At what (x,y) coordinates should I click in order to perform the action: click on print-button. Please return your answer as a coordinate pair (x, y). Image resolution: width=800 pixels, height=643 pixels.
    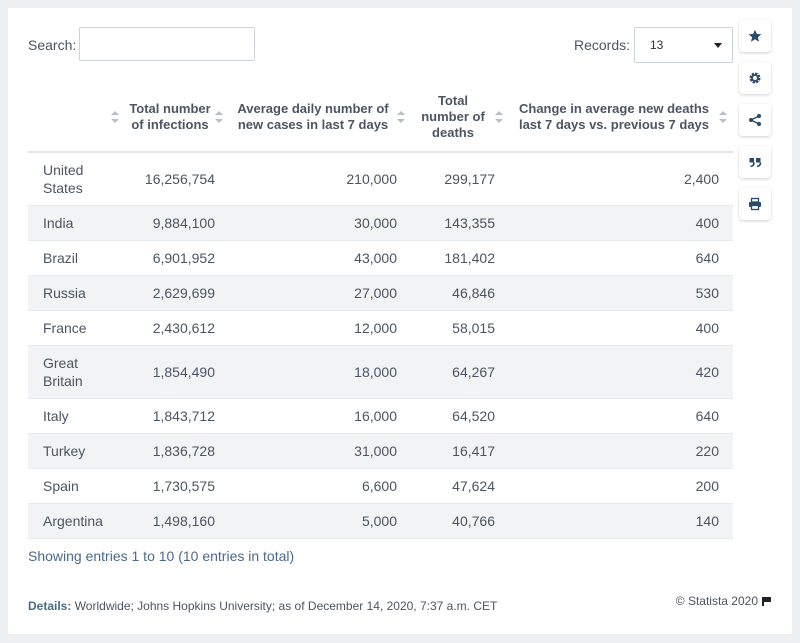
    Looking at the image, I should click on (755, 204).